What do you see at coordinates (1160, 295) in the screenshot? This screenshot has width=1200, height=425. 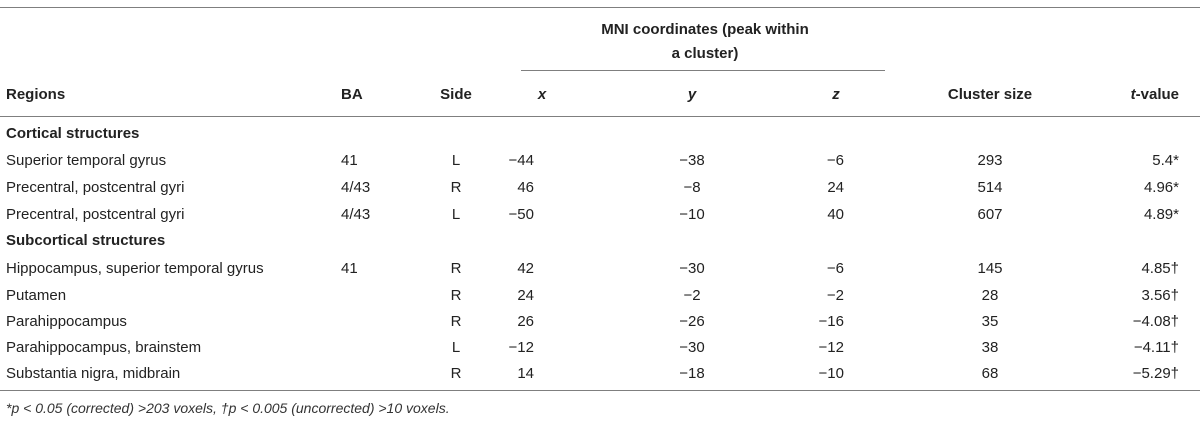 I see `t-value-cell: 3.56†` at bounding box center [1160, 295].